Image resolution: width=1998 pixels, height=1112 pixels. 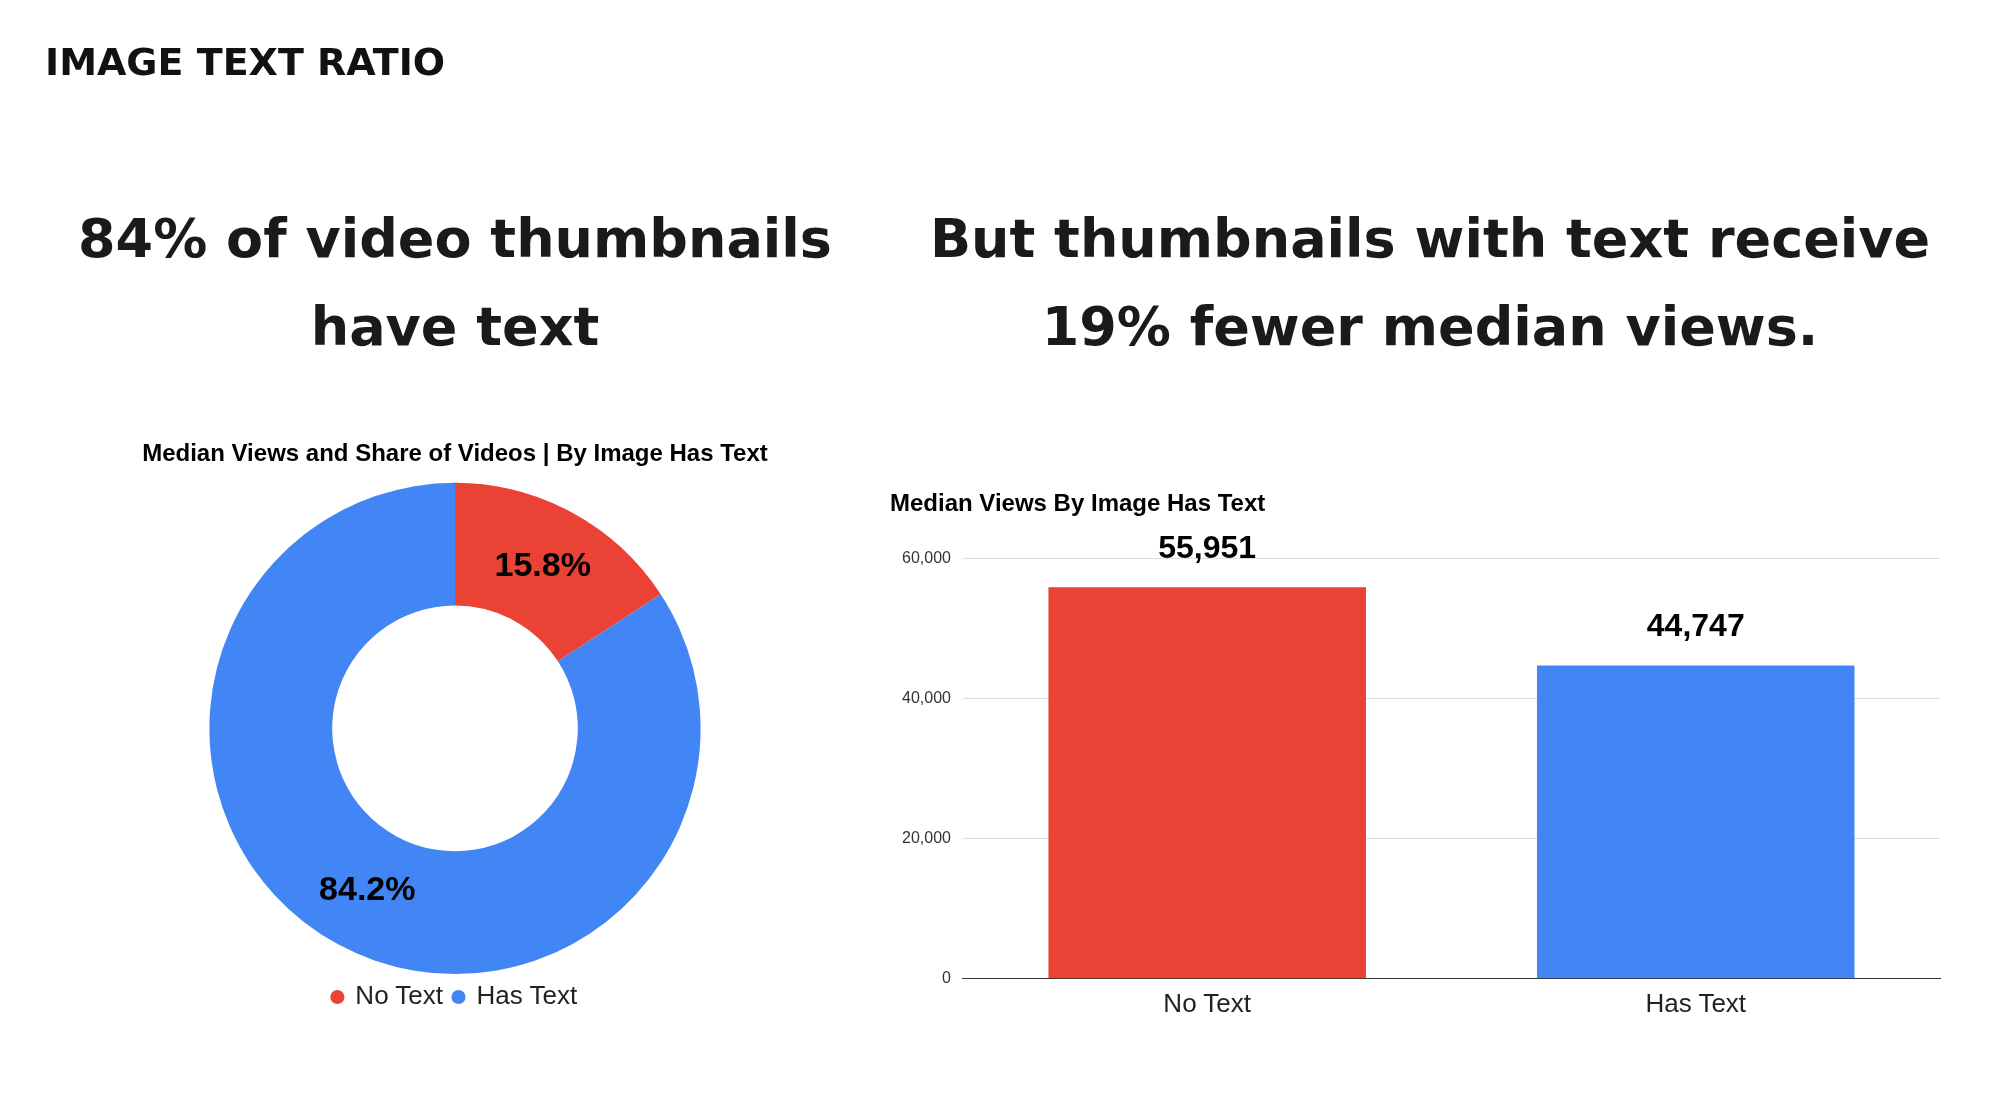 What do you see at coordinates (927, 698) in the screenshot?
I see `y-tick-label: 40,000` at bounding box center [927, 698].